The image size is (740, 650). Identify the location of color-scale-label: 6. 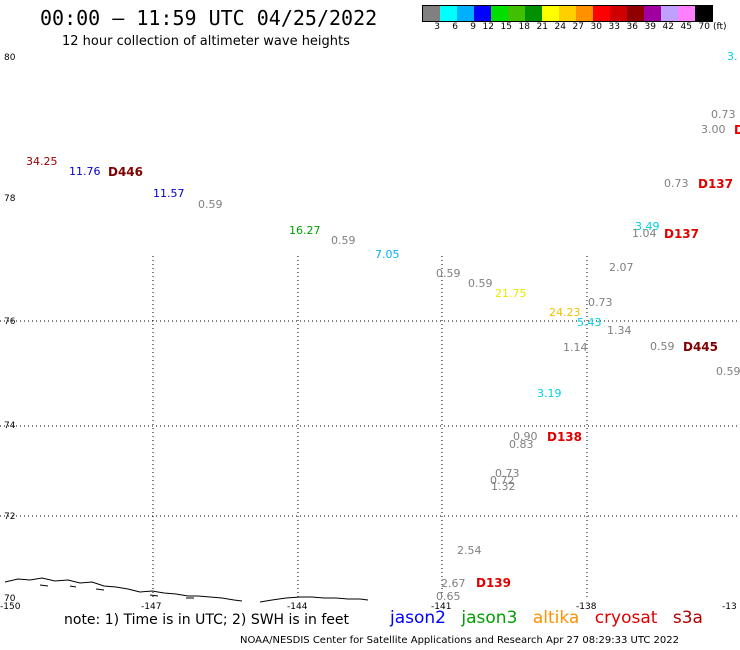
(455, 27).